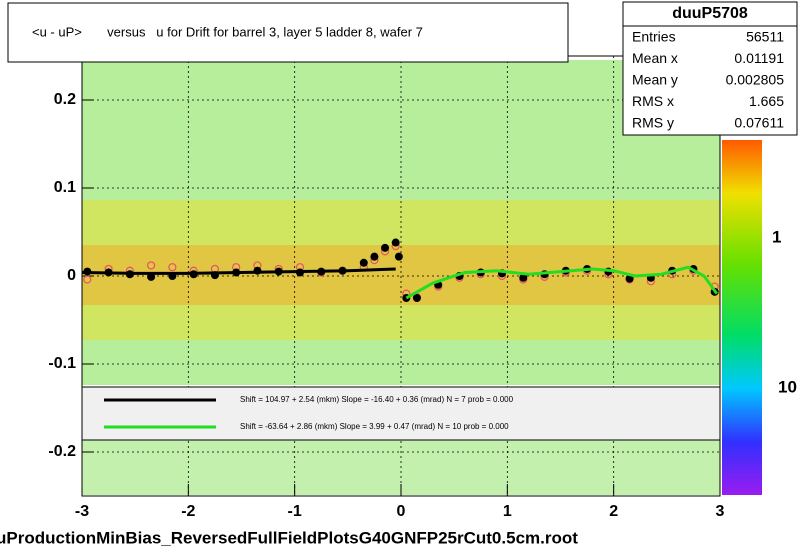 The image size is (801, 552). What do you see at coordinates (62, 451) in the screenshot?
I see `y-tick-label: -0.2` at bounding box center [62, 451].